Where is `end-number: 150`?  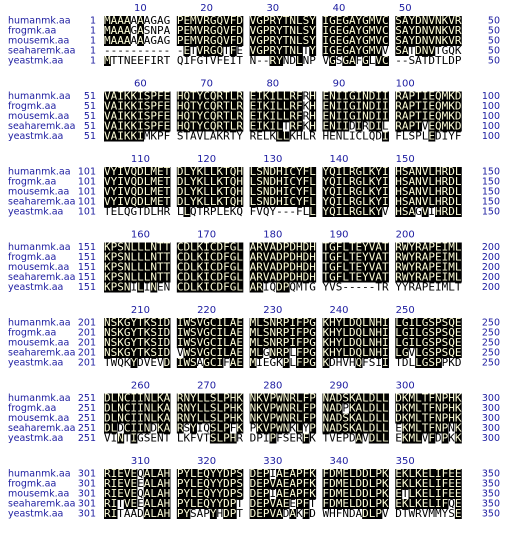
end-number: 150 is located at coordinates (491, 212).